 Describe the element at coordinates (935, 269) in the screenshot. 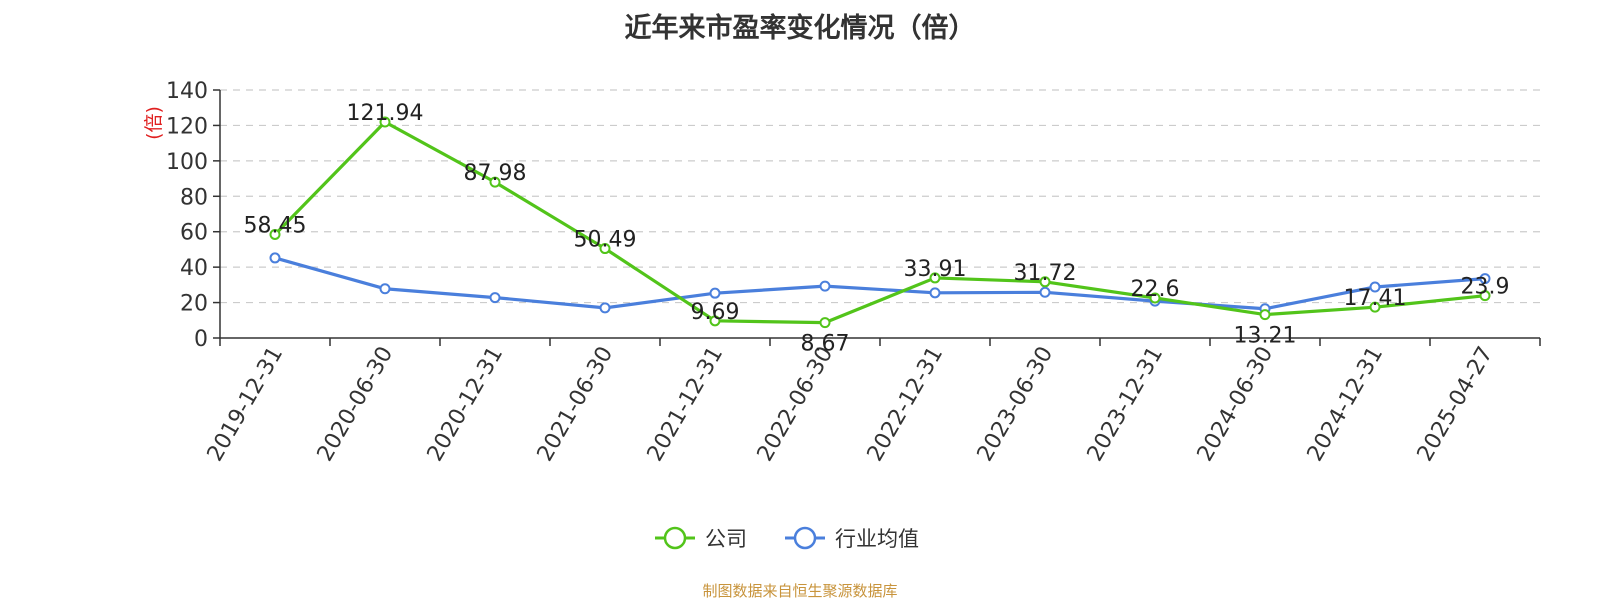

I see `data-label: 33.91` at that location.